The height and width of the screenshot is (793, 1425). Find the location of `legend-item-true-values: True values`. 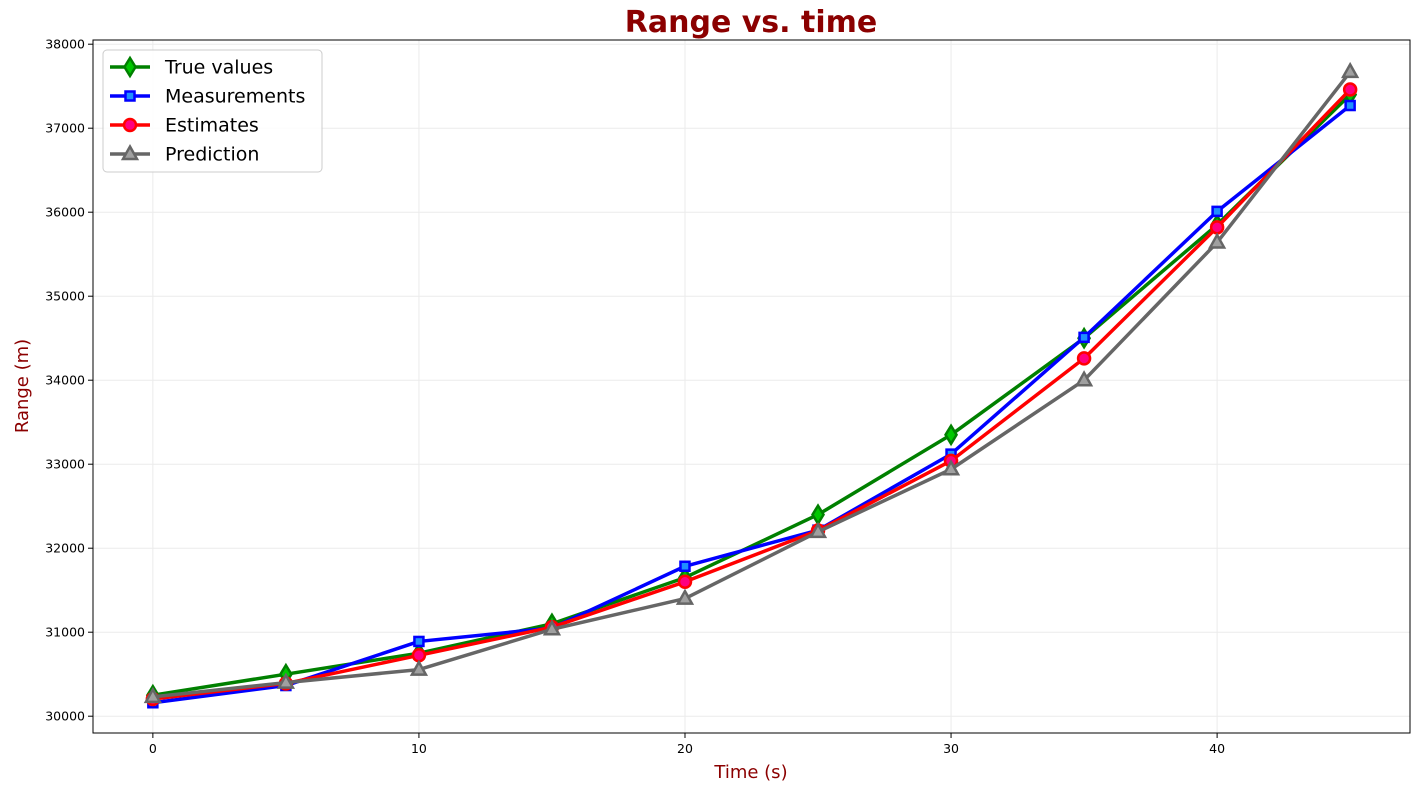

legend-item-true-values: True values is located at coordinates (191, 67).